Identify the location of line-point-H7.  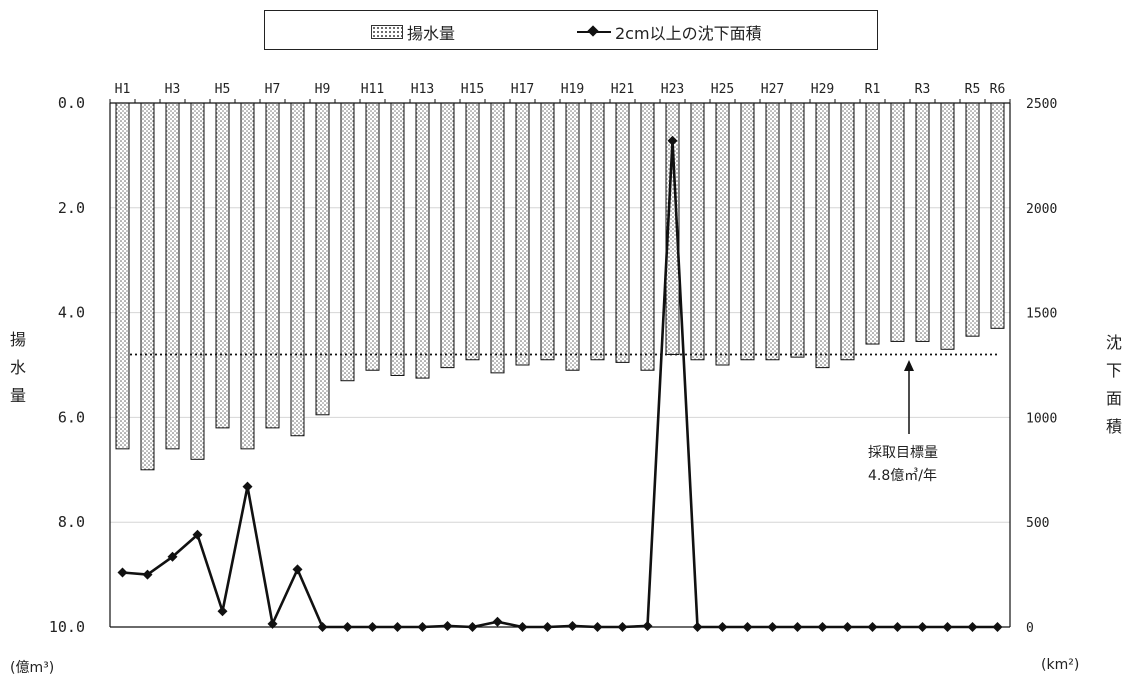
(272, 623).